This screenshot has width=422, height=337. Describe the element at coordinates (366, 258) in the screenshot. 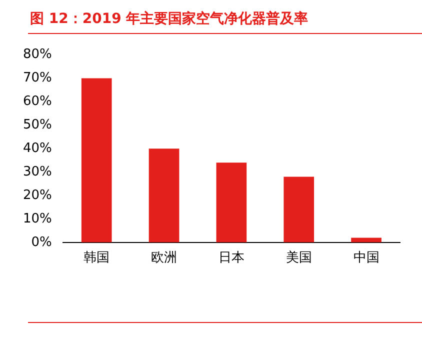

I see `x-tick-label: 中国` at that location.